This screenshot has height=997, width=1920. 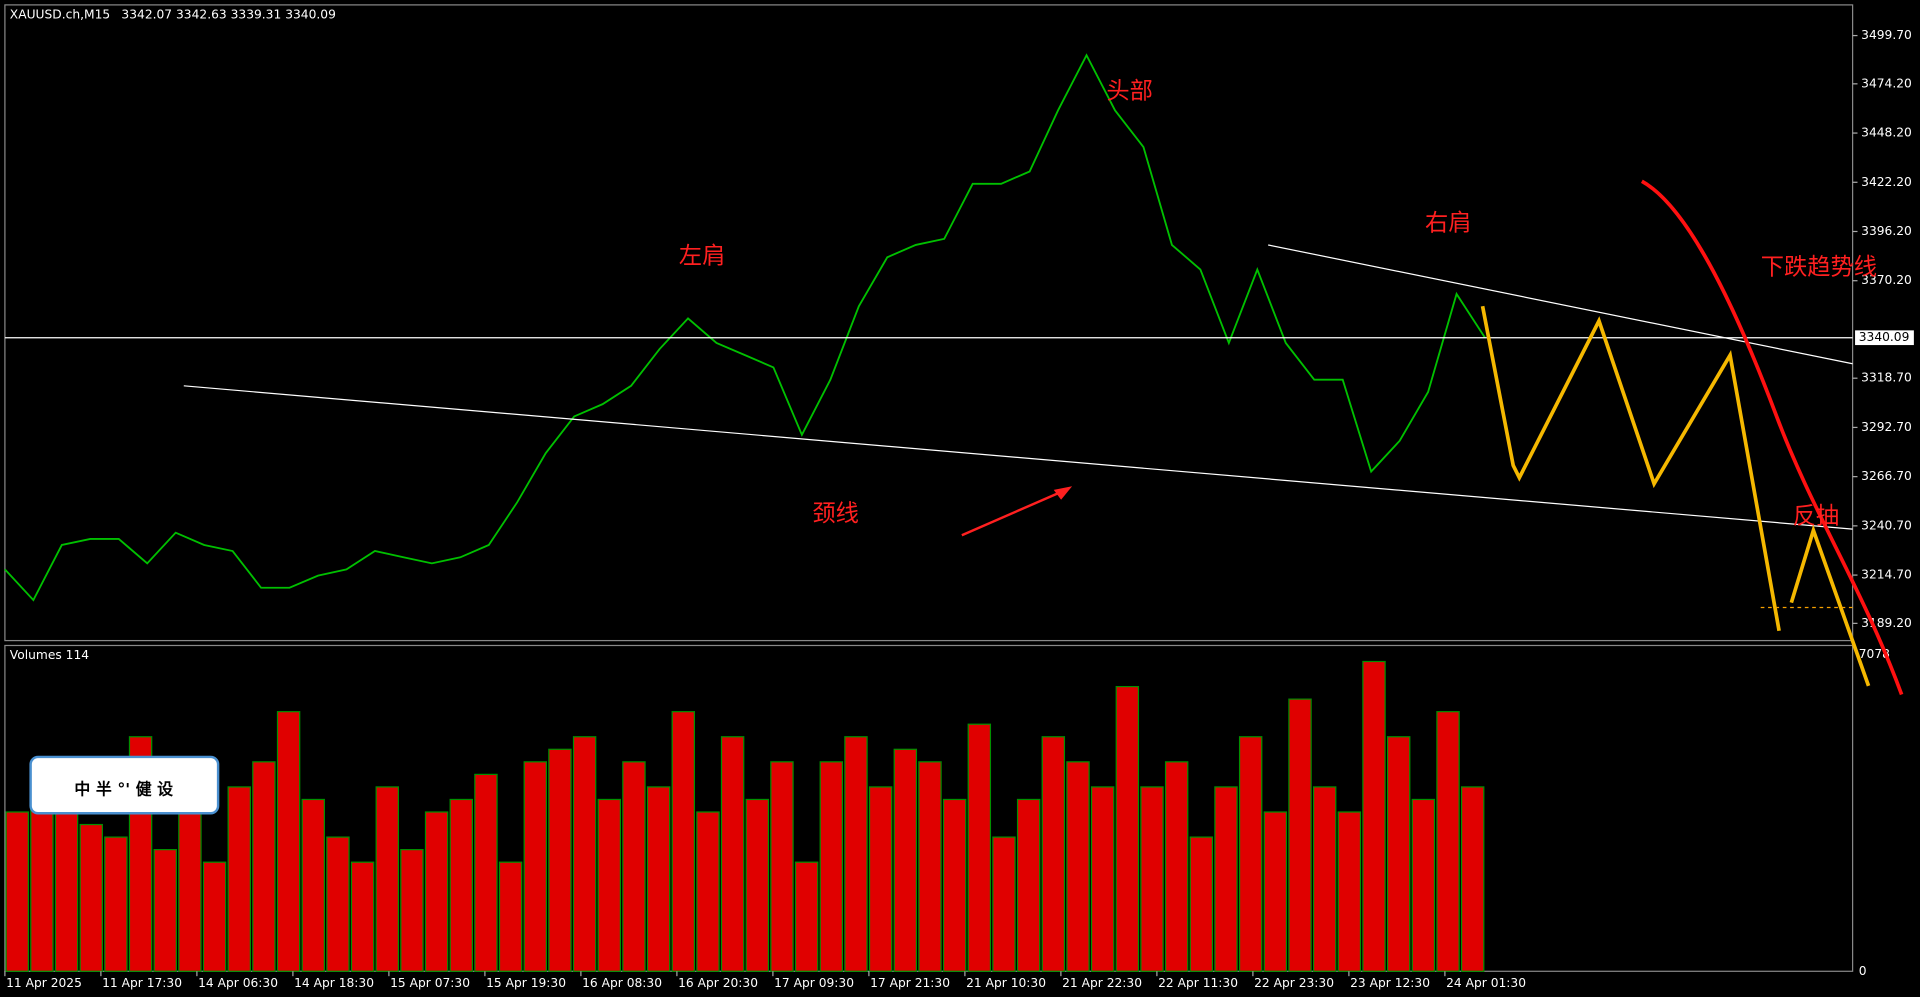 I want to click on x-tick-label: 15 Apr 07:30, so click(x=430, y=983).